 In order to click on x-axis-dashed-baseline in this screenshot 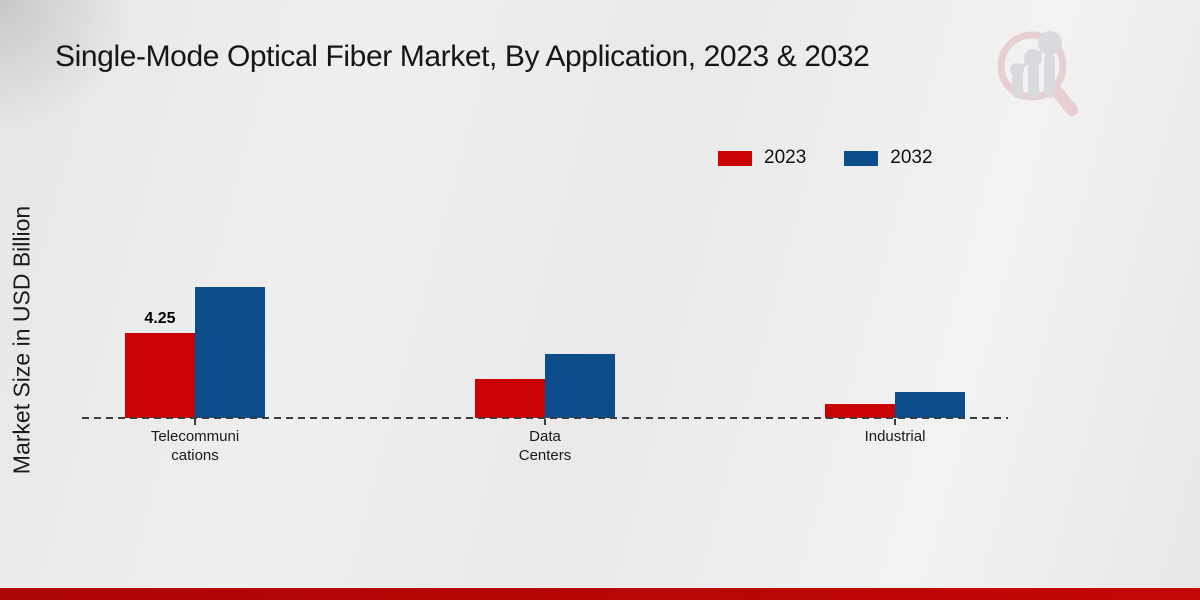, I will do `click(545, 418)`.